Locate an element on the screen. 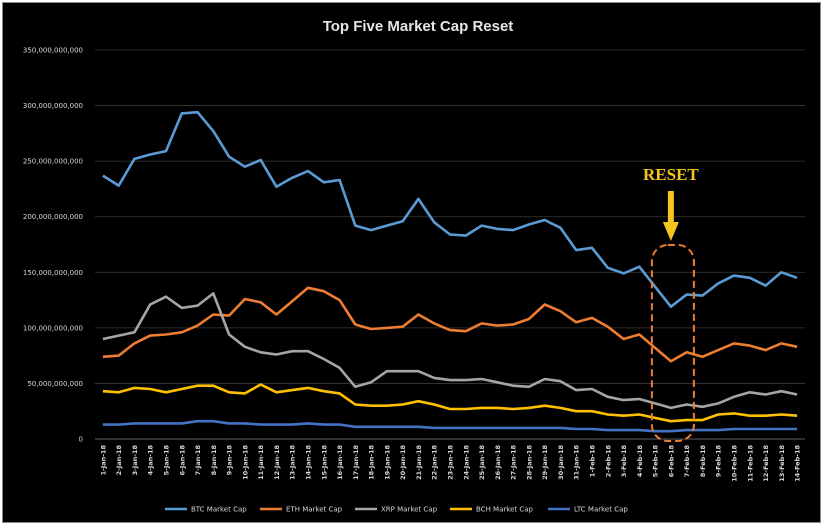 This screenshot has width=825, height=527. x-tick-label: 23-Jan-18 is located at coordinates (451, 462).